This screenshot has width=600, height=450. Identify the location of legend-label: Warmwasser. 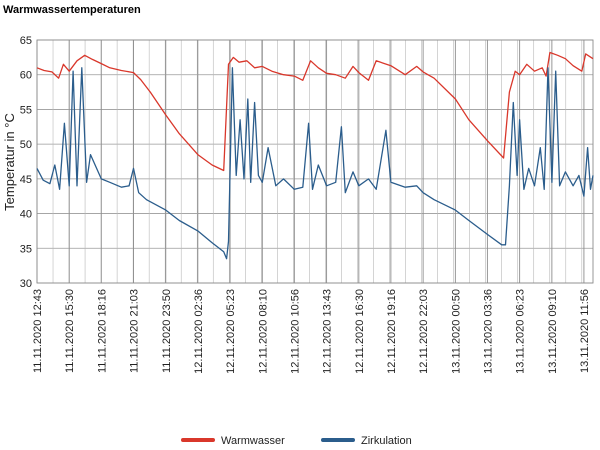
(253, 441).